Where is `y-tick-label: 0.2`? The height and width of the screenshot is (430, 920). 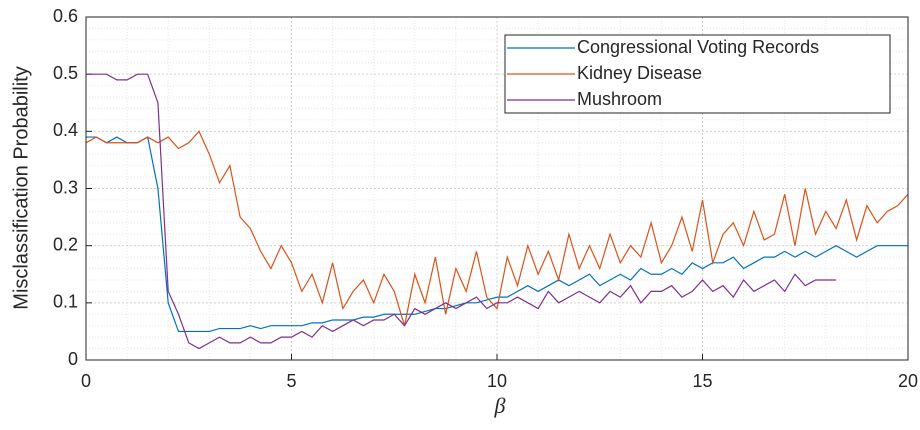 y-tick-label: 0.2 is located at coordinates (65, 244).